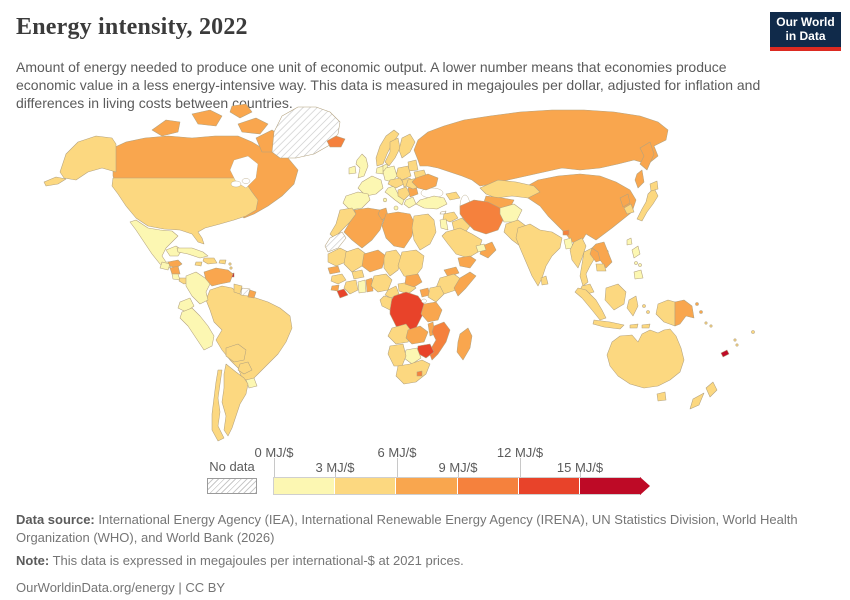  What do you see at coordinates (364, 228) in the screenshot?
I see `country-algeria` at bounding box center [364, 228].